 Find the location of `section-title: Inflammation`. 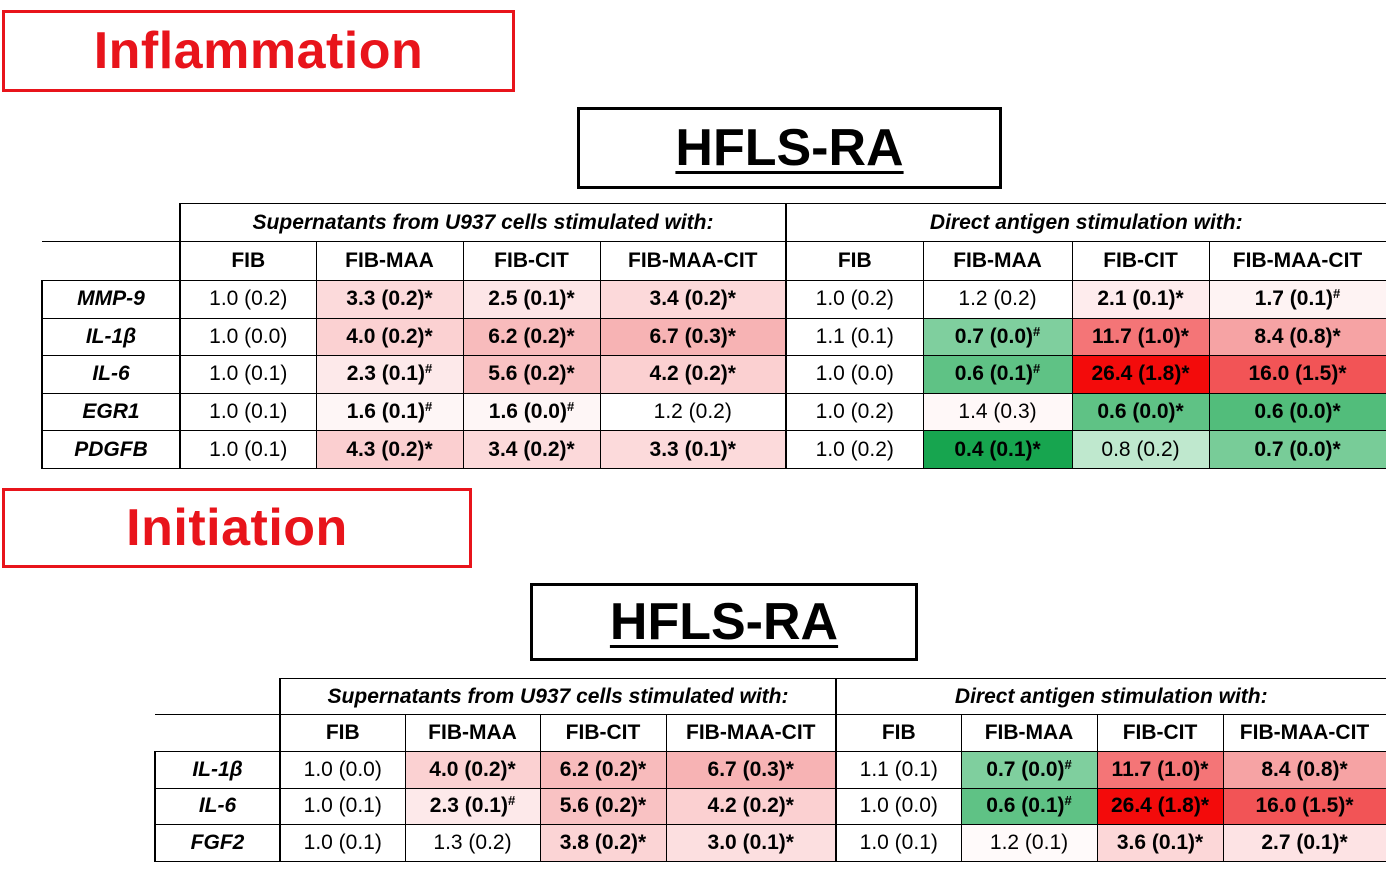

section-title: Inflammation is located at coordinates (258, 51).